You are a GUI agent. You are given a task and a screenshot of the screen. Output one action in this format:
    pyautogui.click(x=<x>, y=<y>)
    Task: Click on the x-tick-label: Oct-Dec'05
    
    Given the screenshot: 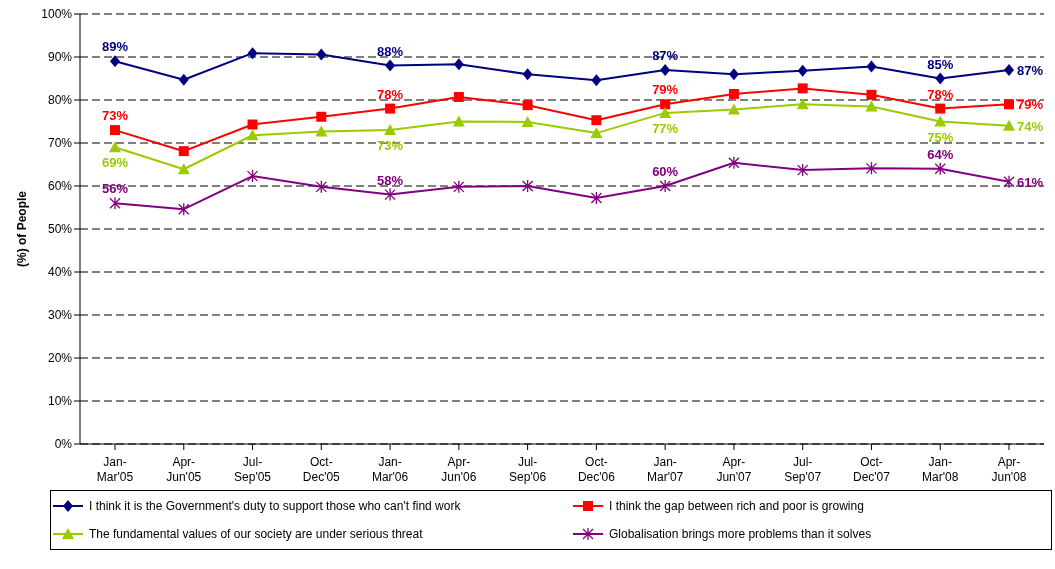 What is the action you would take?
    pyautogui.click(x=321, y=469)
    